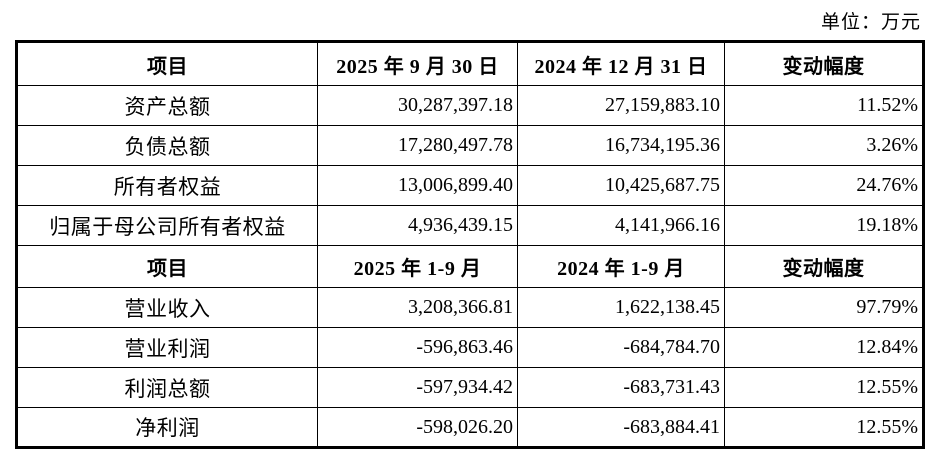  I want to click on item-label: 归属于母公司所有者权益, so click(167, 225).